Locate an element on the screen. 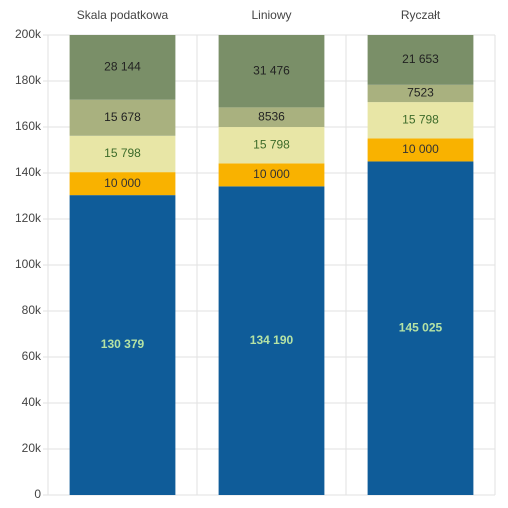 This screenshot has width=508, height=508. y-tick-label: 140k is located at coordinates (28, 172).